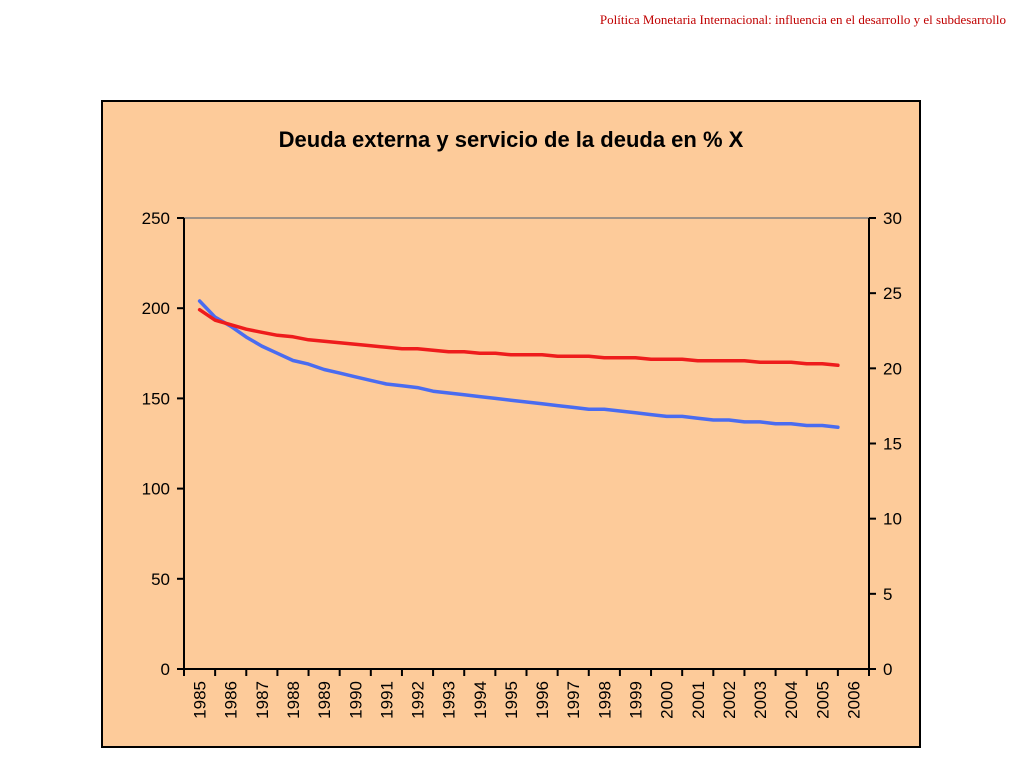 The width and height of the screenshot is (1024, 768). What do you see at coordinates (156, 218) in the screenshot?
I see `y-left-tick-label: 250` at bounding box center [156, 218].